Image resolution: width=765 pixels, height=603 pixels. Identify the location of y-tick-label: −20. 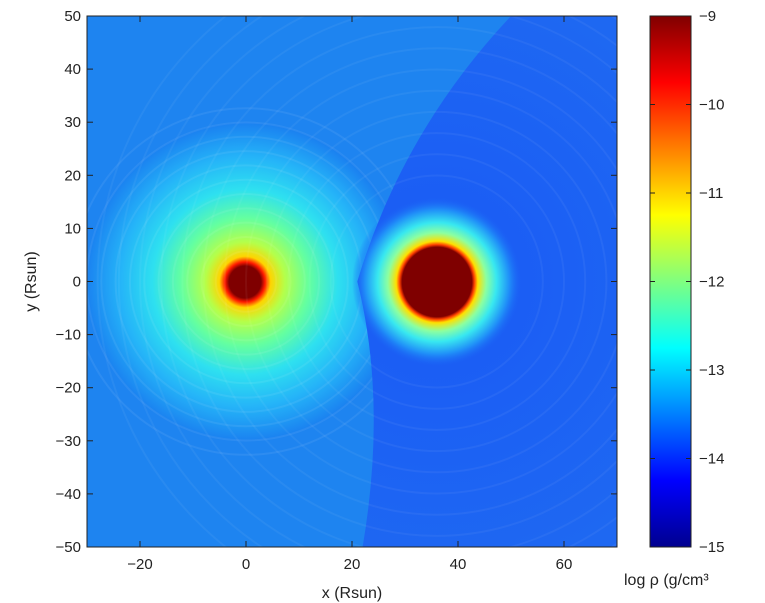
(68, 388).